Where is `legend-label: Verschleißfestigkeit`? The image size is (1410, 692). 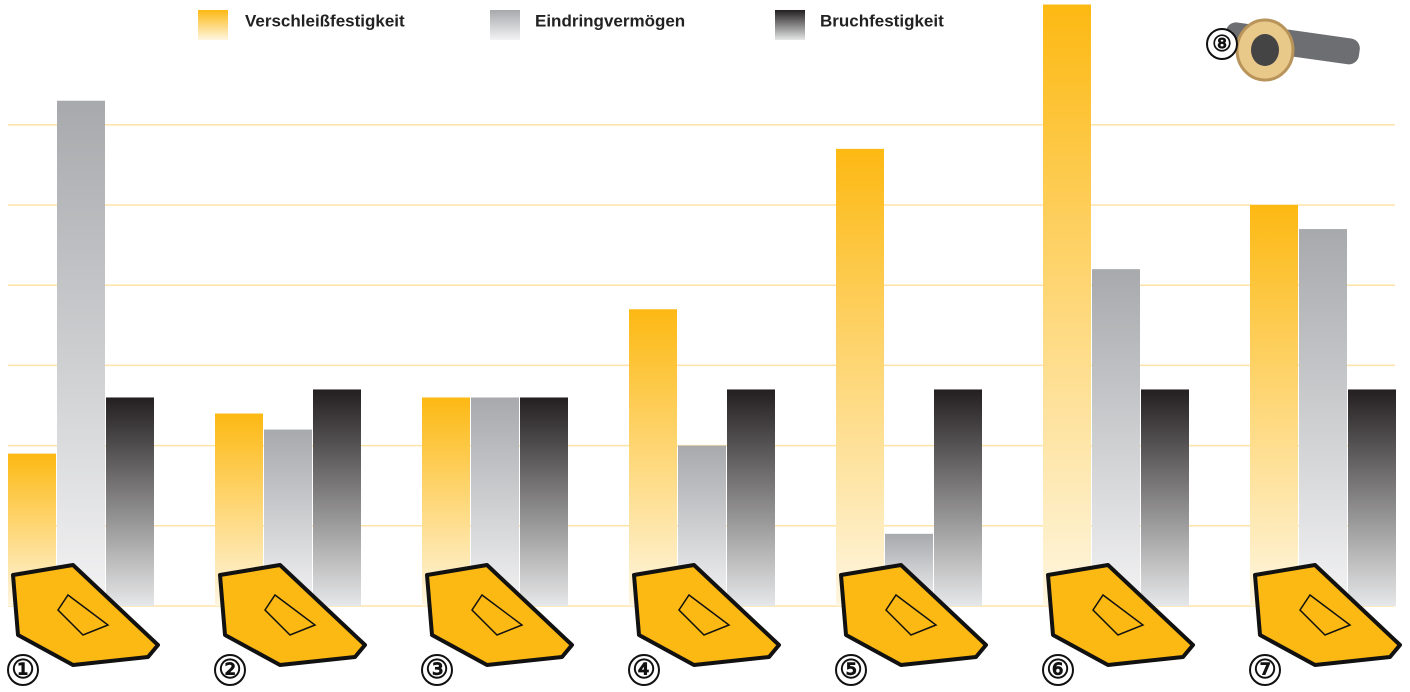
legend-label: Verschleißfestigkeit is located at coordinates (325, 20).